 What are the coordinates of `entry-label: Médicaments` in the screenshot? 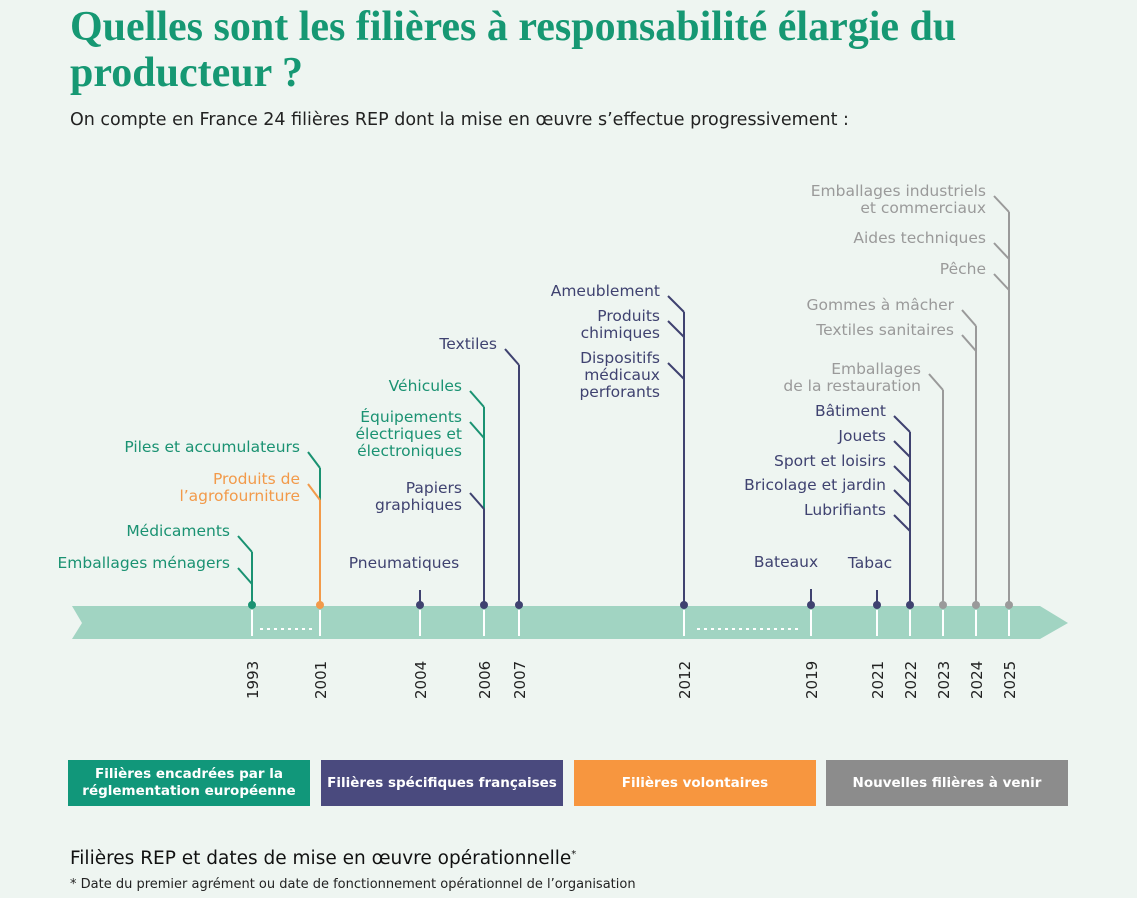 It's located at (178, 531).